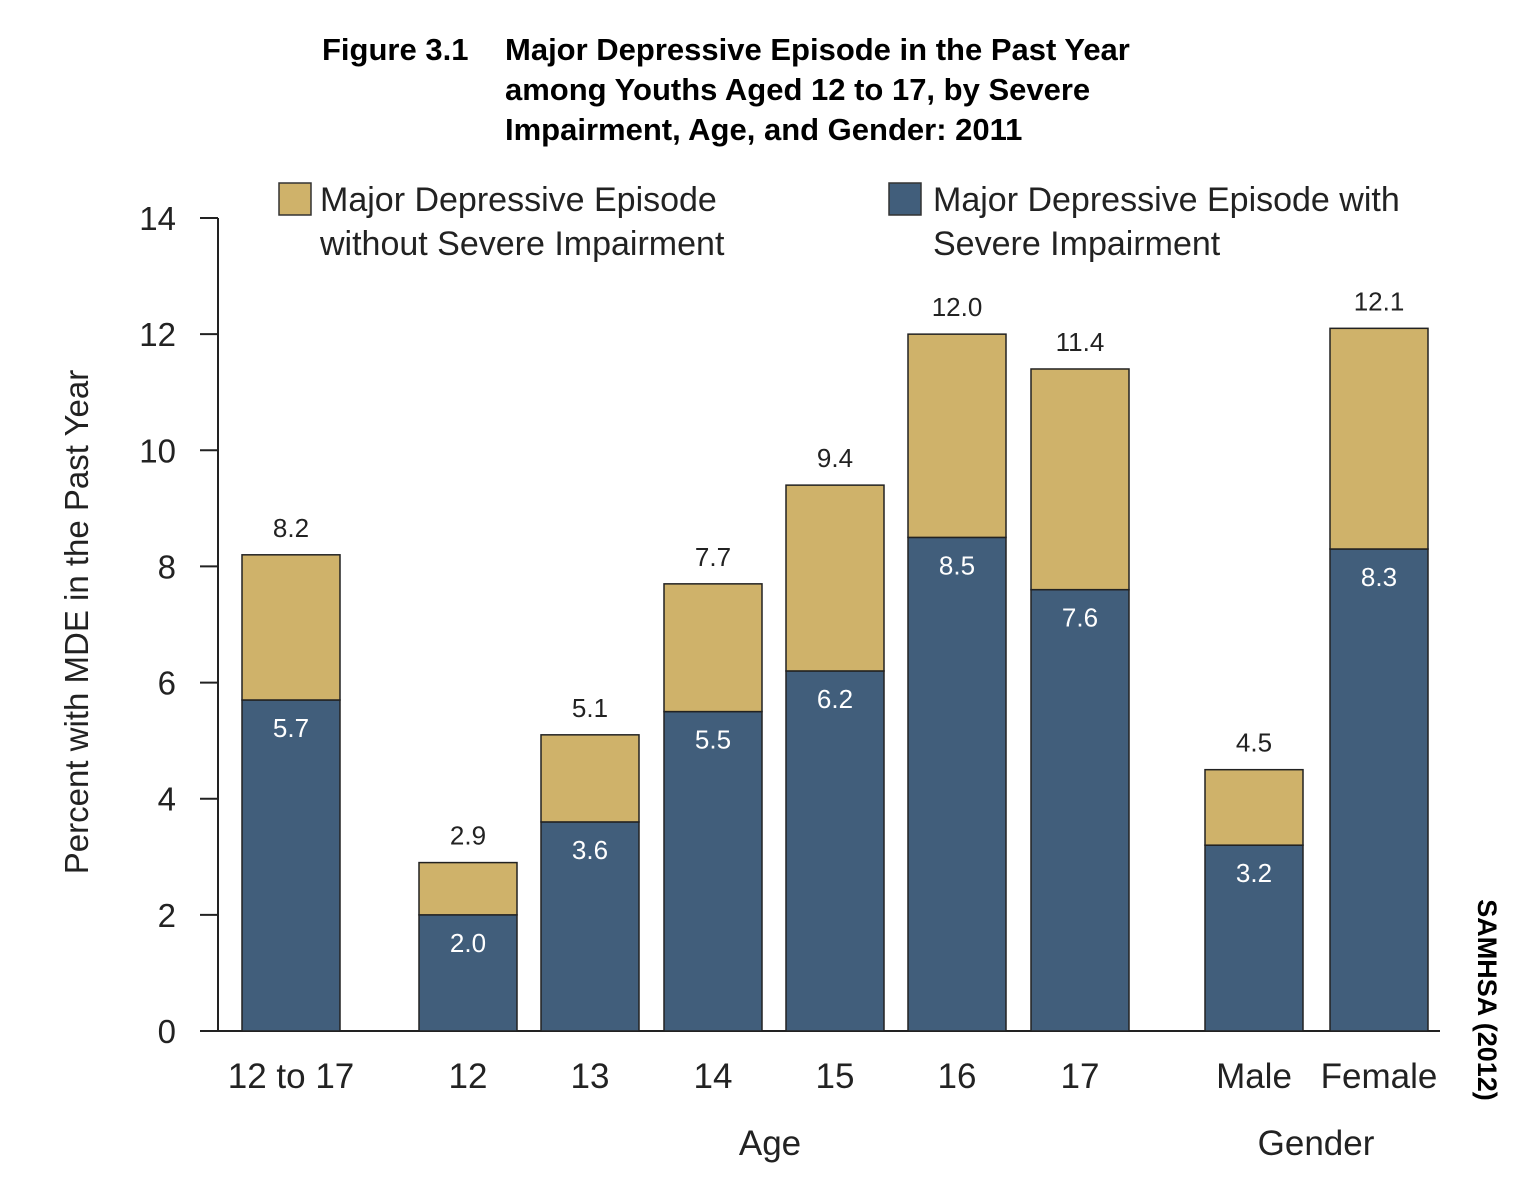 This screenshot has height=1197, width=1527. Describe the element at coordinates (167, 799) in the screenshot. I see `y-tick-label: 4` at that location.